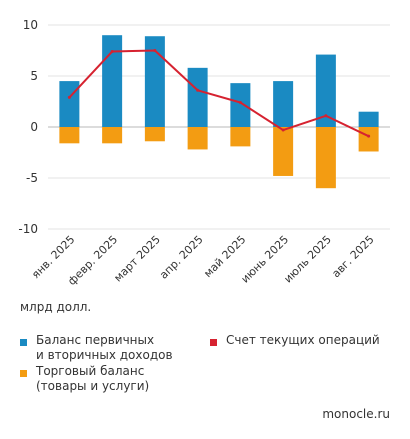 This screenshot has height=439, width=410. What do you see at coordinates (213, 342) in the screenshot?
I see `legend-swatch-current` at bounding box center [213, 342].